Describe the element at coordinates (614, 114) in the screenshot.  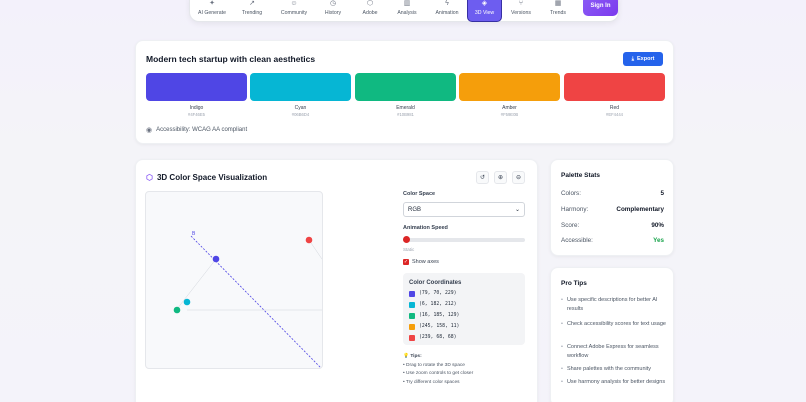
I see `swatch-hex: #EF4444` at that location.